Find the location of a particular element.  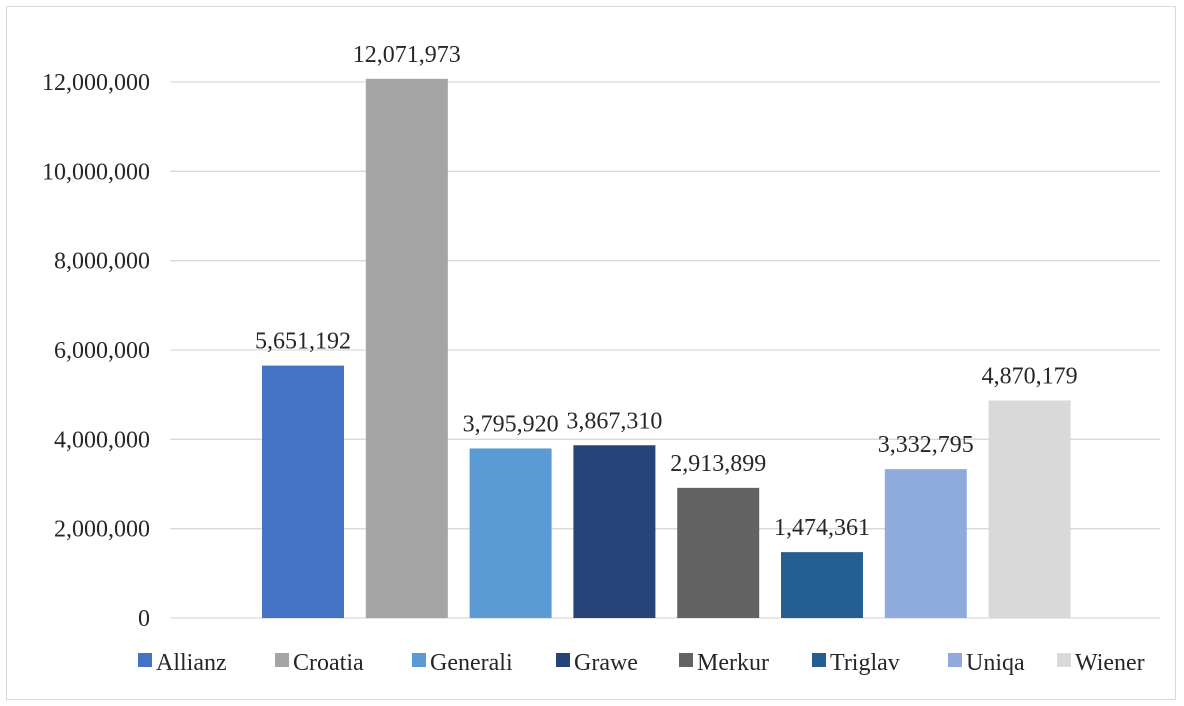

bar-allianz is located at coordinates (303, 491).